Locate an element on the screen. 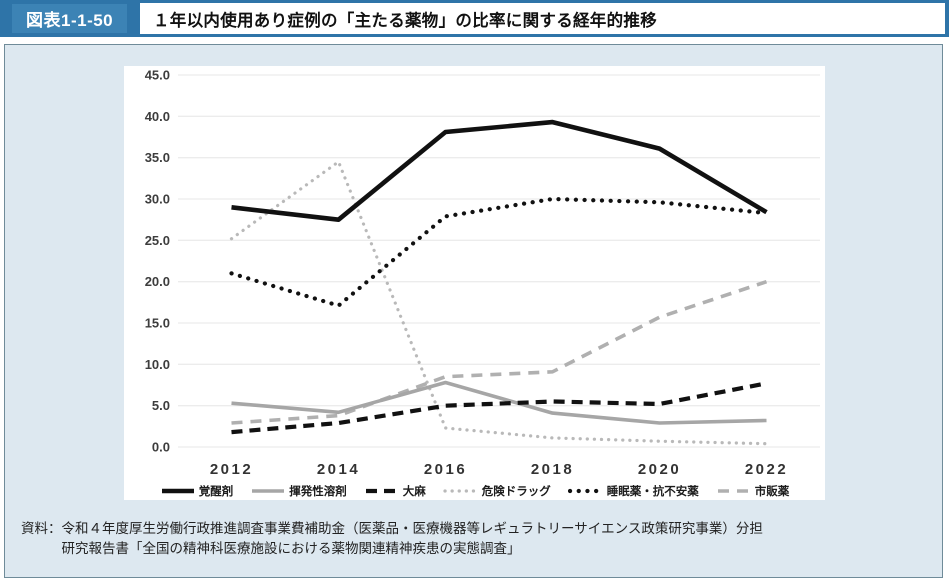  legend-label: 危険ドラッグ is located at coordinates (516, 492).